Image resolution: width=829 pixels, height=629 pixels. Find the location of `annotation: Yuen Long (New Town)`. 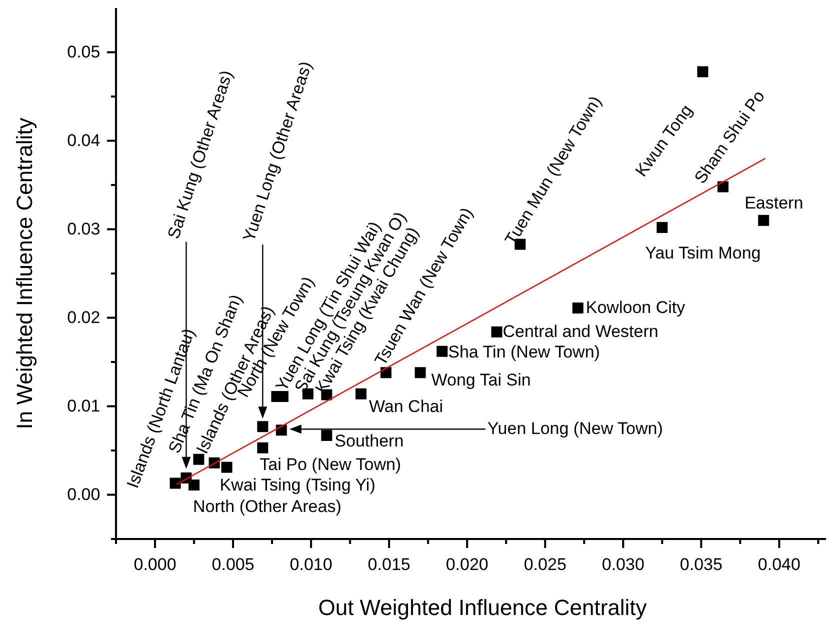

annotation: Yuen Long (New Town) is located at coordinates (575, 428).